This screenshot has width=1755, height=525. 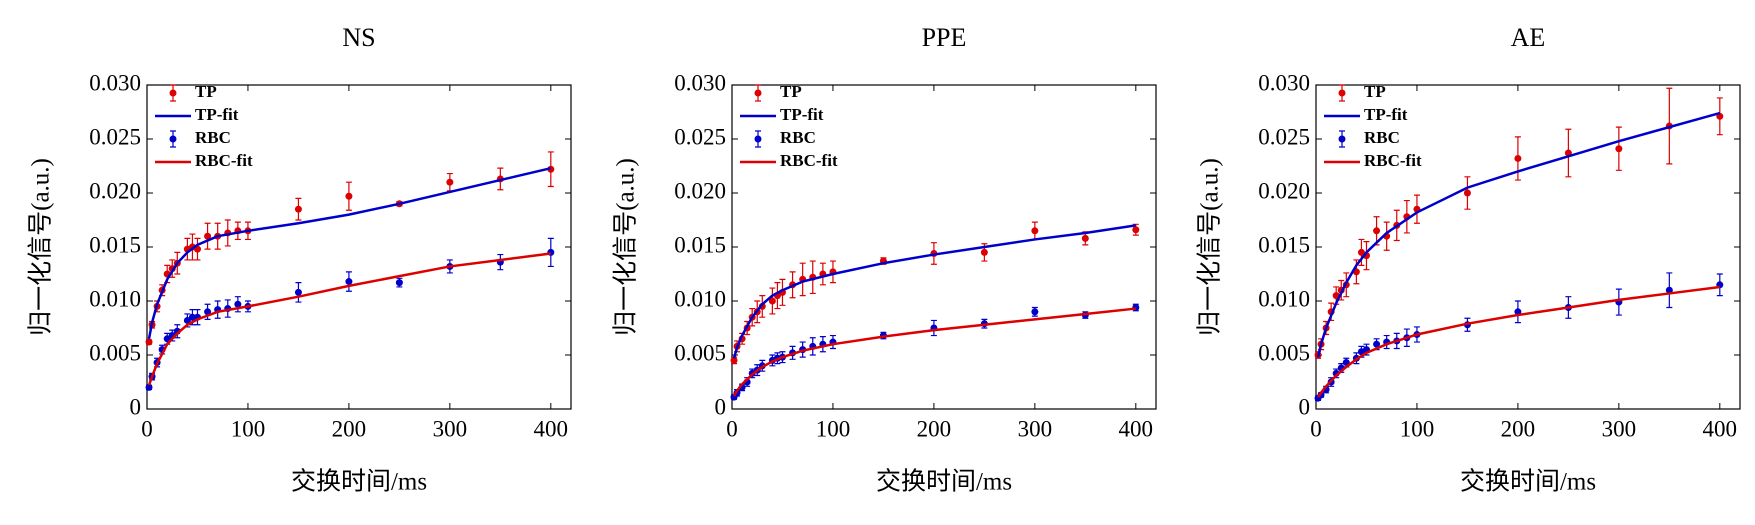 What do you see at coordinates (1528, 37) in the screenshot?
I see `chart-title: AE` at bounding box center [1528, 37].